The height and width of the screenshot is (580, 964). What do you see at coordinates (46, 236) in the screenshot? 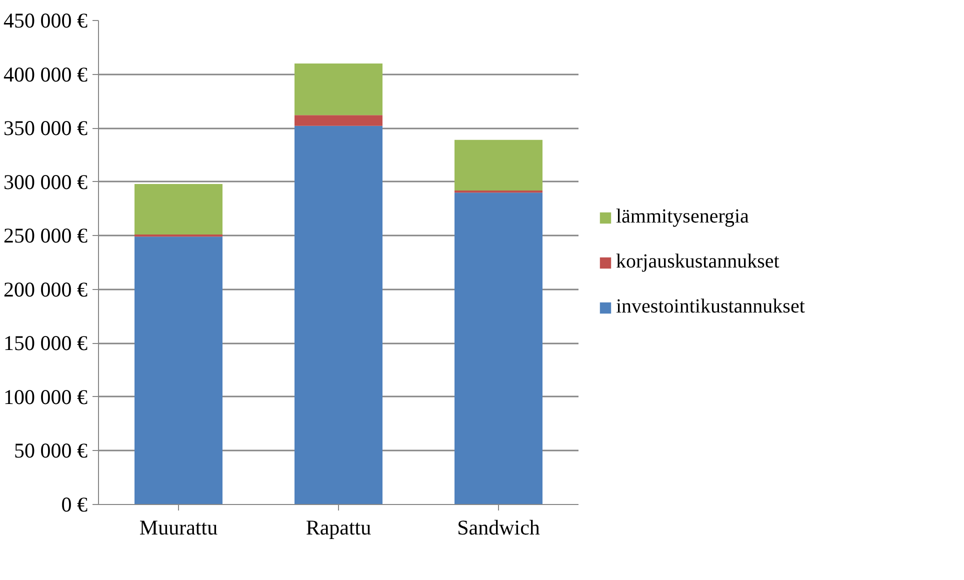
I see `y-tick-label: 250 000 €` at bounding box center [46, 236].